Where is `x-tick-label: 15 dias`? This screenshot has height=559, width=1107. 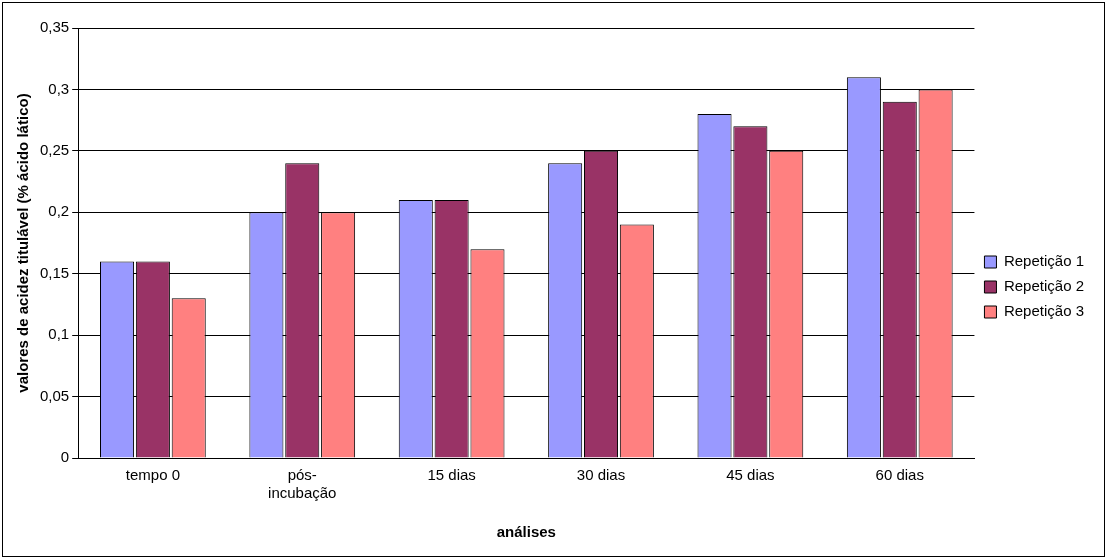
x-tick-label: 15 dias is located at coordinates (451, 475).